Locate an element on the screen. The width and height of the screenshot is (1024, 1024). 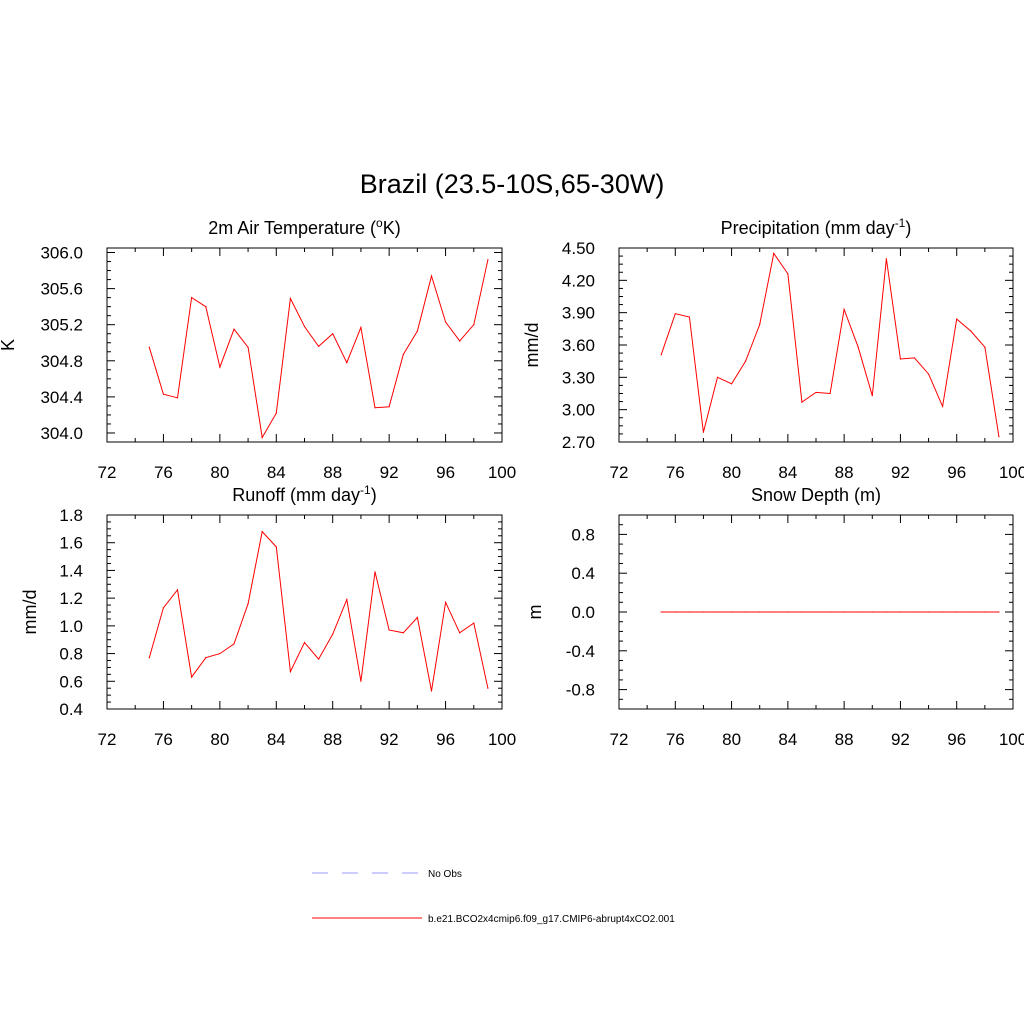
y-tick-label: 1.4 is located at coordinates (71, 570).